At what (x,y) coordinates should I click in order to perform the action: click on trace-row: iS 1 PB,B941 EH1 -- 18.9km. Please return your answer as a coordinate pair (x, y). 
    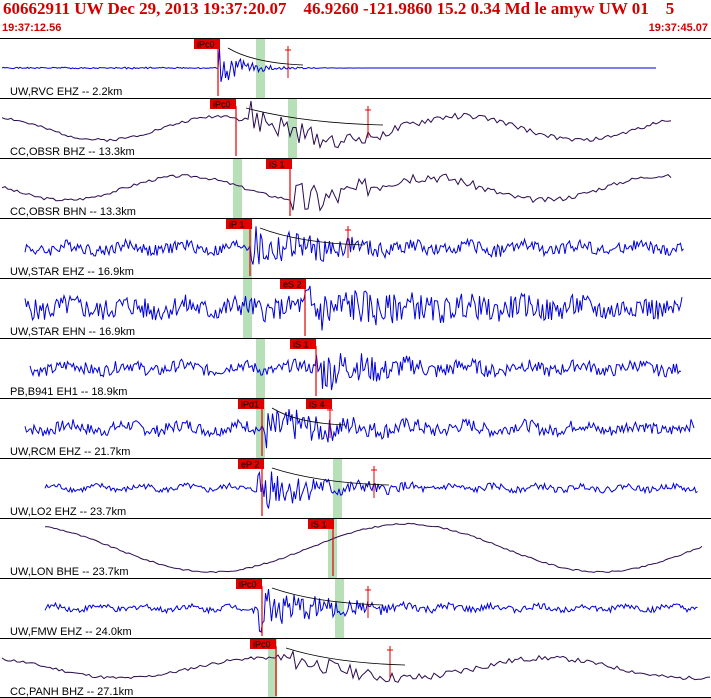
    Looking at the image, I should click on (355, 368).